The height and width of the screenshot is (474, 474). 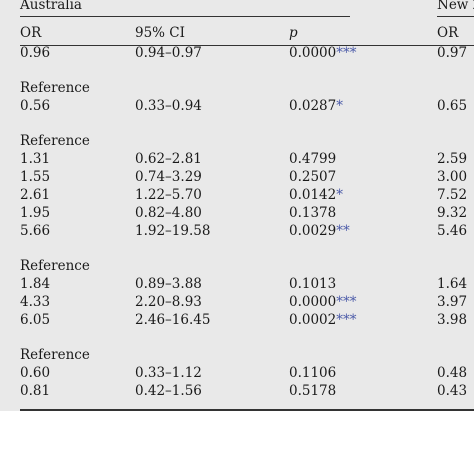 I want to click on group-rule-new-zealand, so click(x=455, y=16).